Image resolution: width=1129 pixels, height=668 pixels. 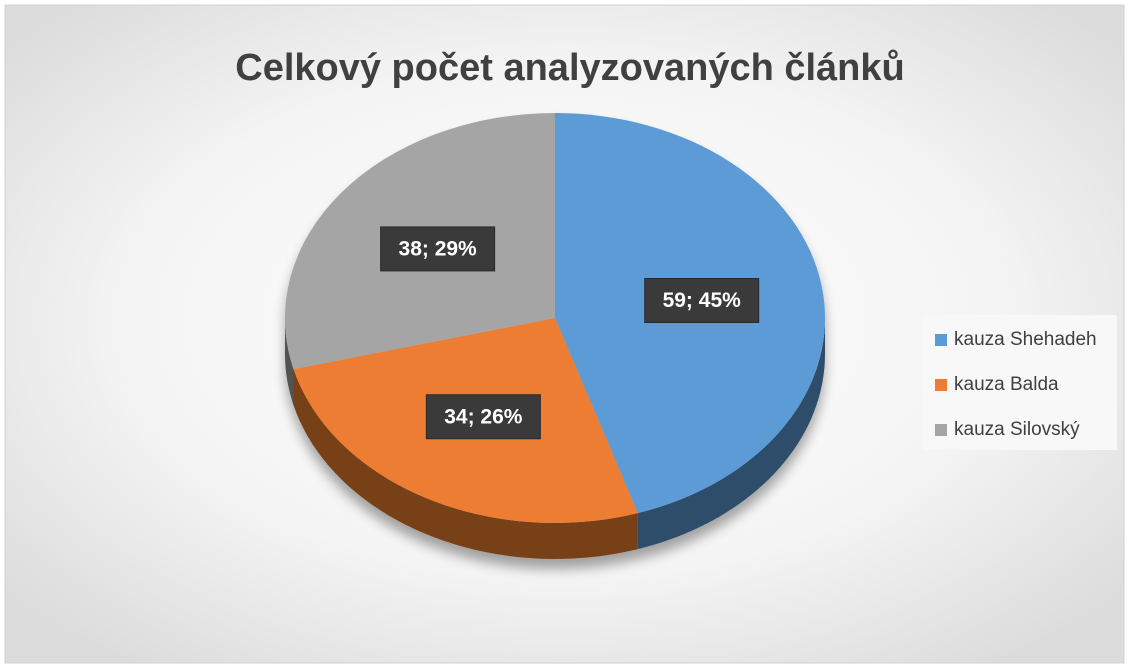 I want to click on legend-box, so click(x=1019, y=382).